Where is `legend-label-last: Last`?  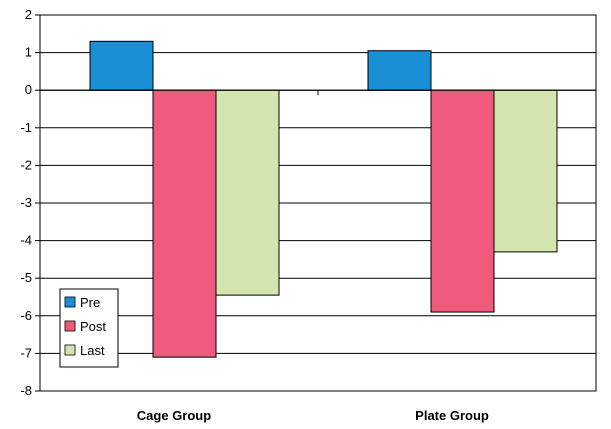
legend-label-last: Last is located at coordinates (92, 350).